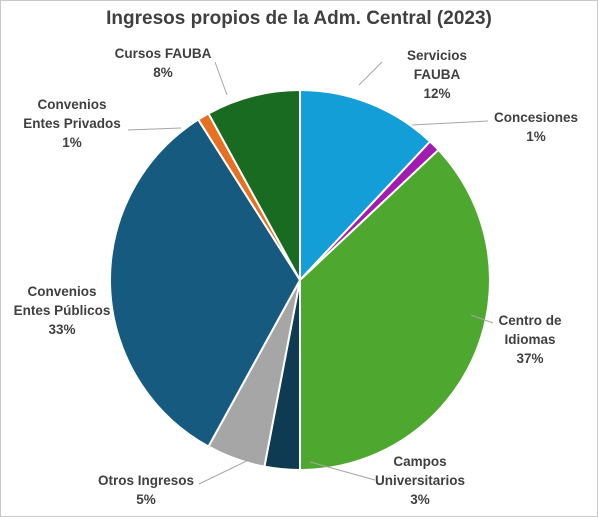  I want to click on data-label-centro-de-idiomas: Centro de Idiomas 37%, so click(529, 339).